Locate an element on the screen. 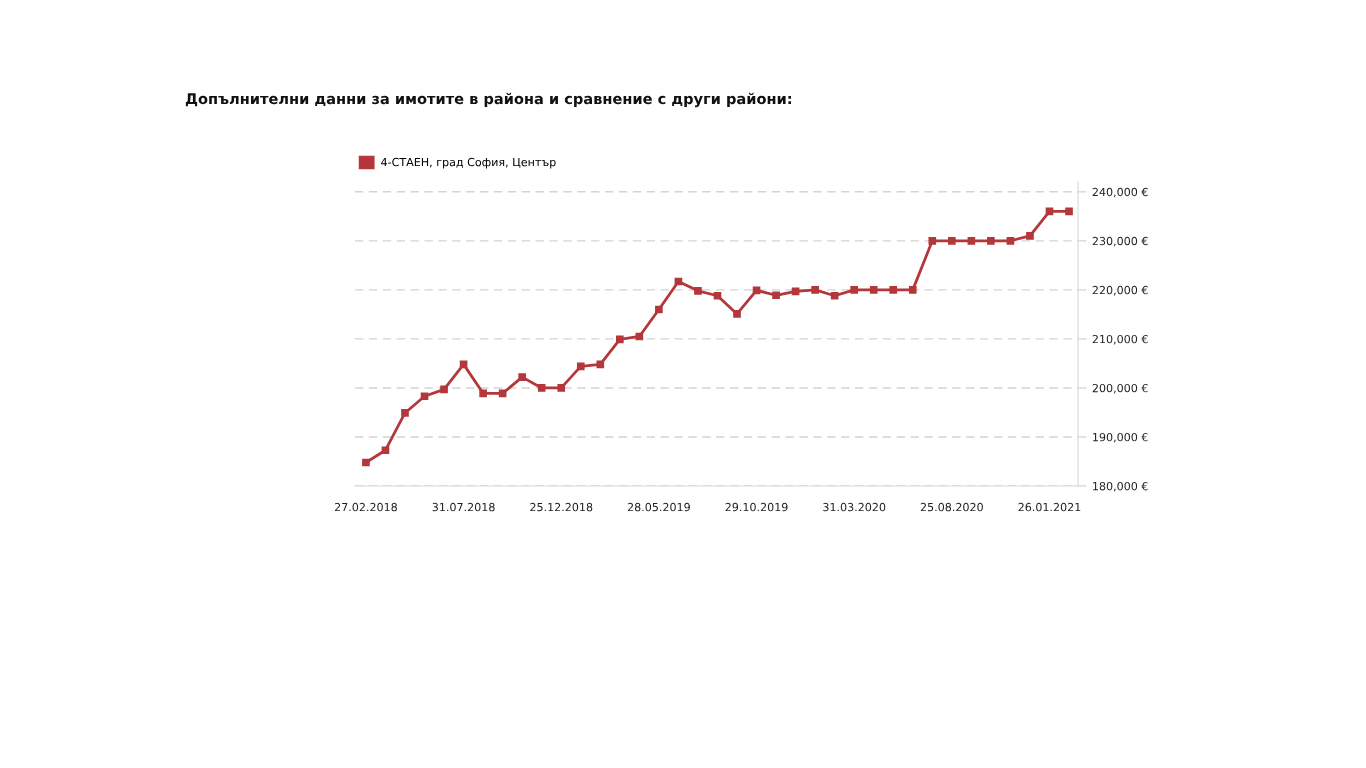 The width and height of the screenshot is (1366, 768). y-tick-label: 230,000 € is located at coordinates (1120, 241).